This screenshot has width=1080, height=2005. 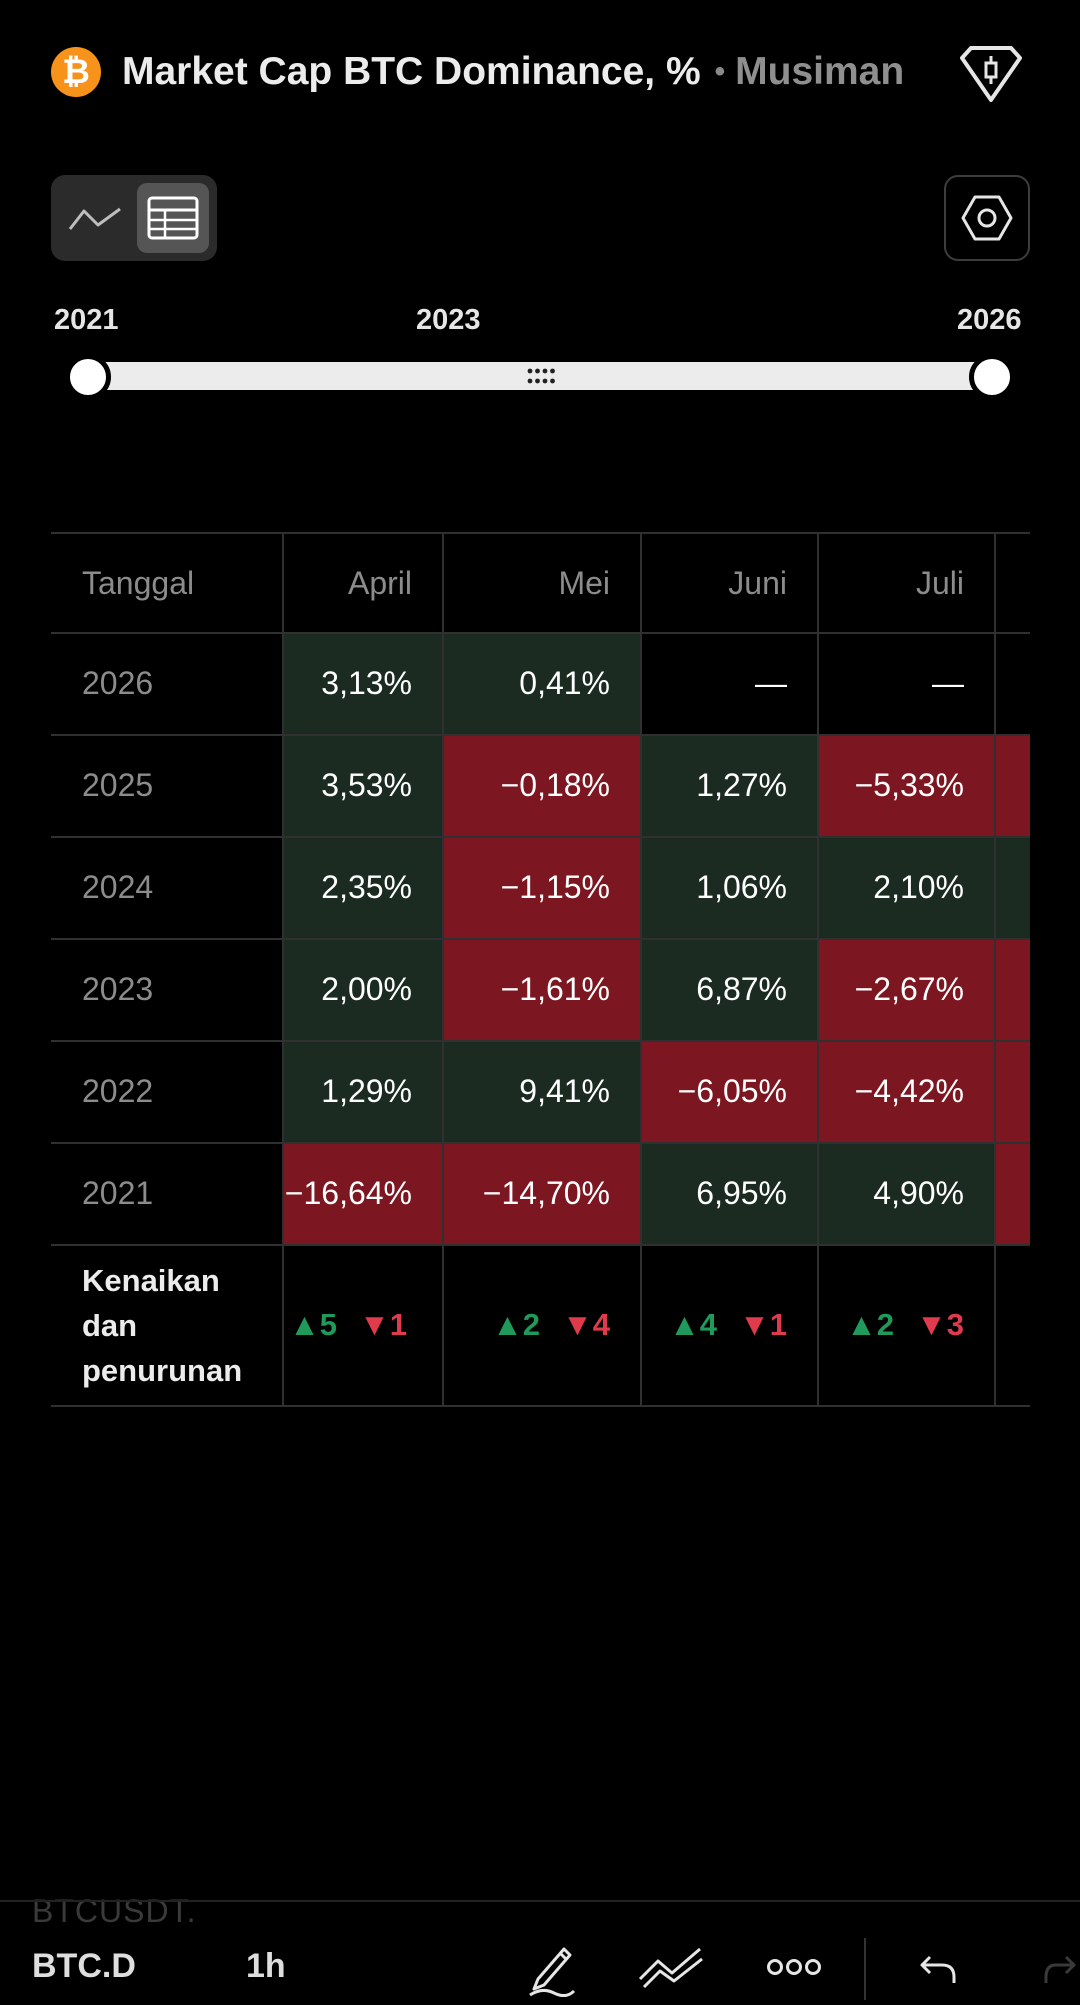 What do you see at coordinates (757, 582) in the screenshot?
I see `header-cell-june: Juni` at bounding box center [757, 582].